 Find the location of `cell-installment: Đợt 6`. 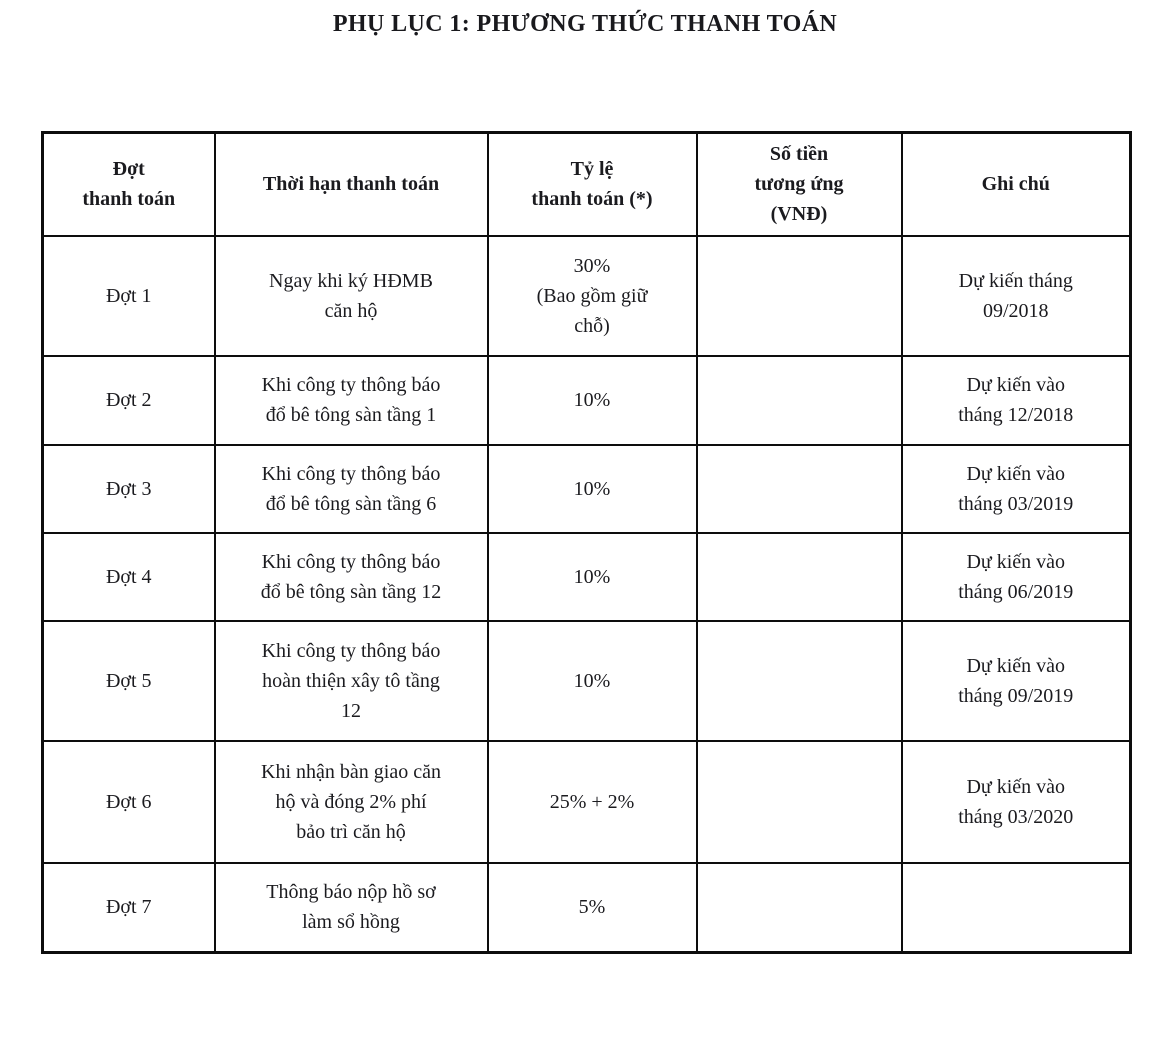

cell-installment: Đợt 6 is located at coordinates (128, 801).